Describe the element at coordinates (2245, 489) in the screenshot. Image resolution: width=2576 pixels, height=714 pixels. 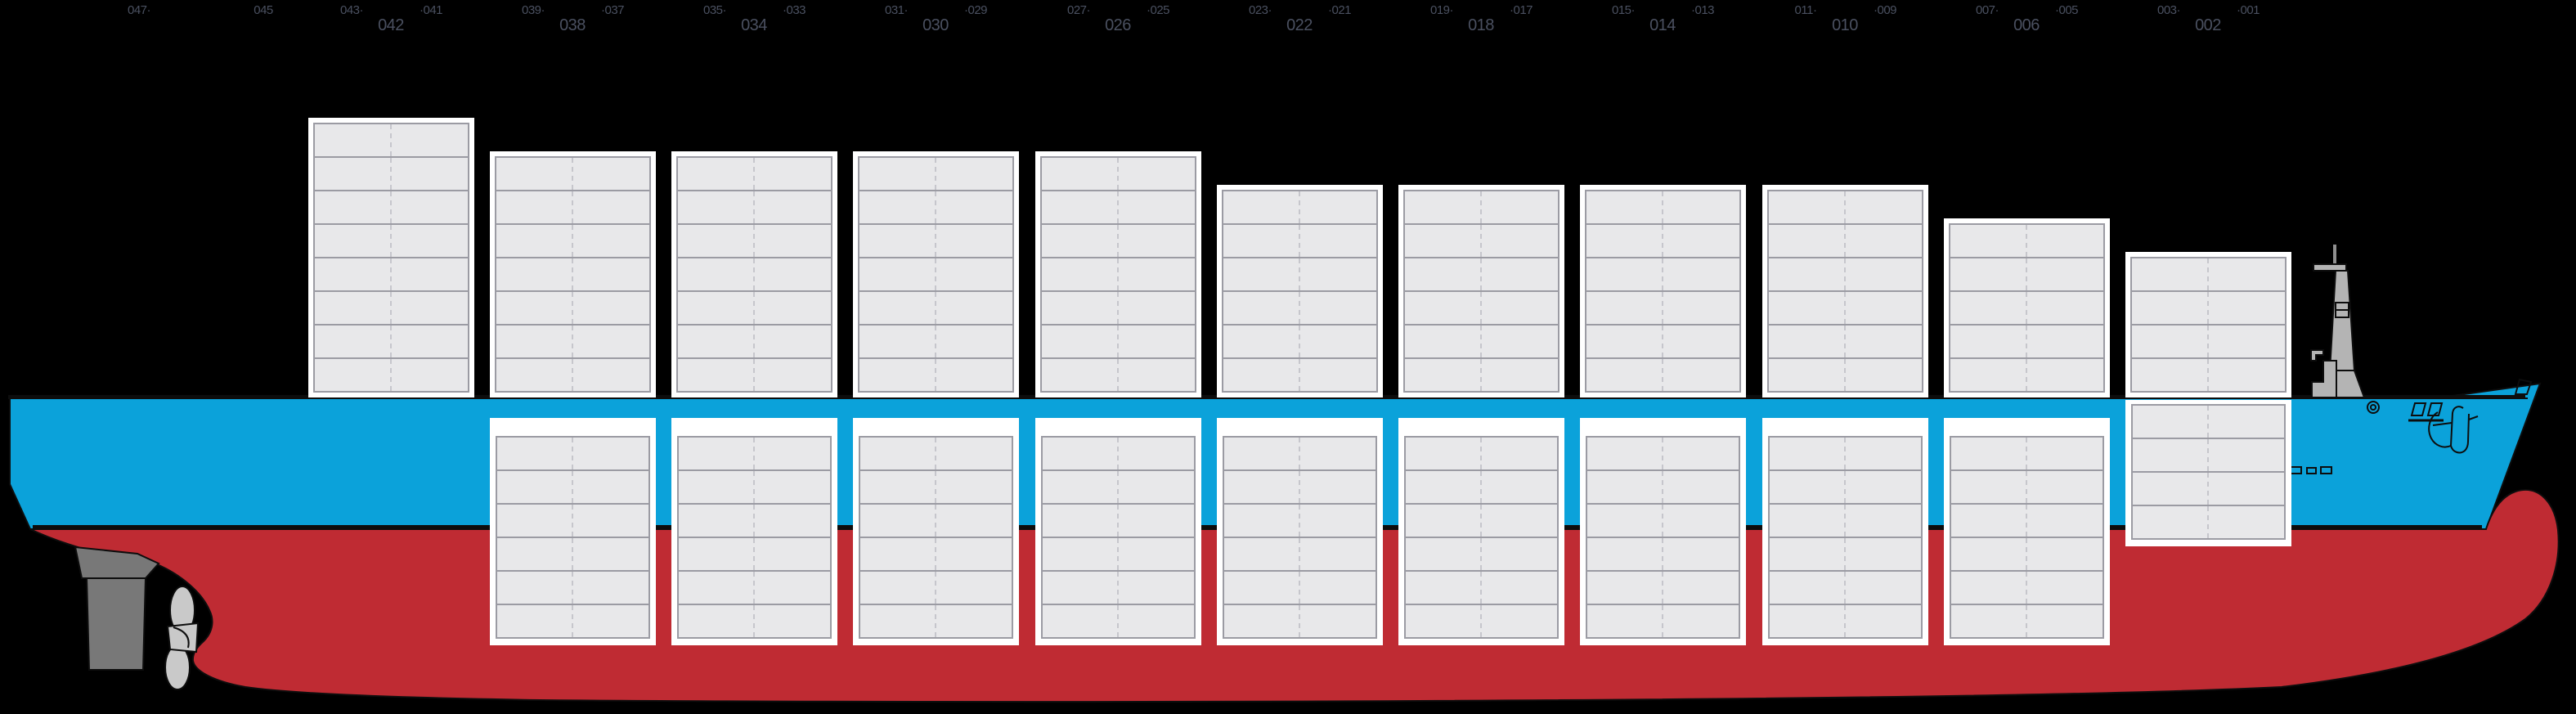
I see `slot-bay-002-below-deck-fore` at that location.